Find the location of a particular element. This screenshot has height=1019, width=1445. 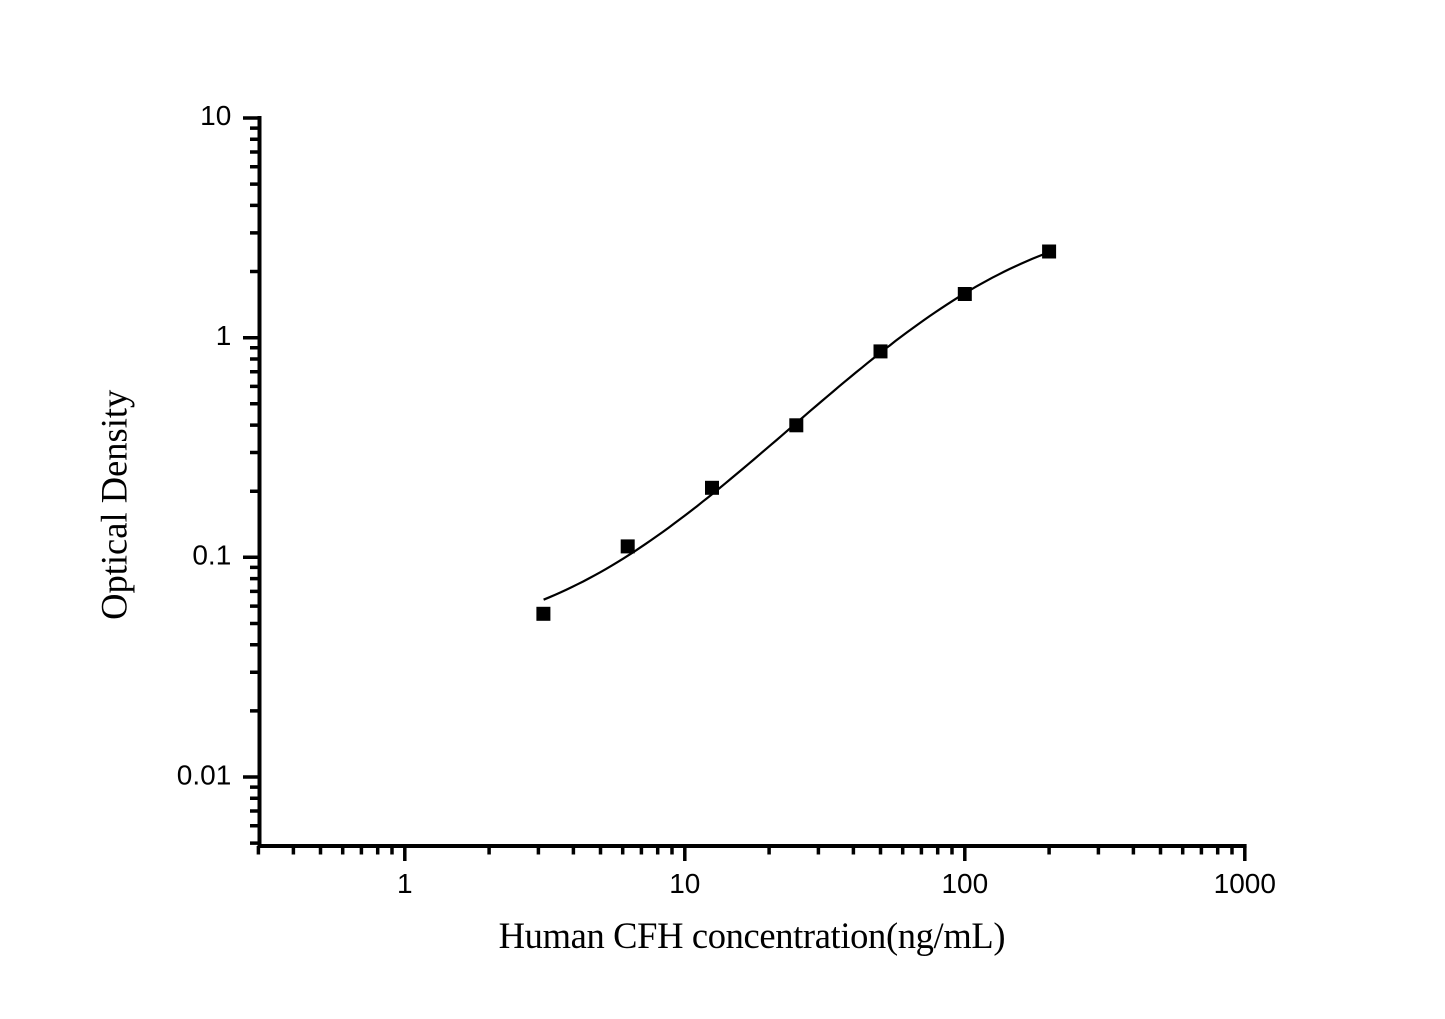

svg-text: 100 is located at coordinates (964, 883).